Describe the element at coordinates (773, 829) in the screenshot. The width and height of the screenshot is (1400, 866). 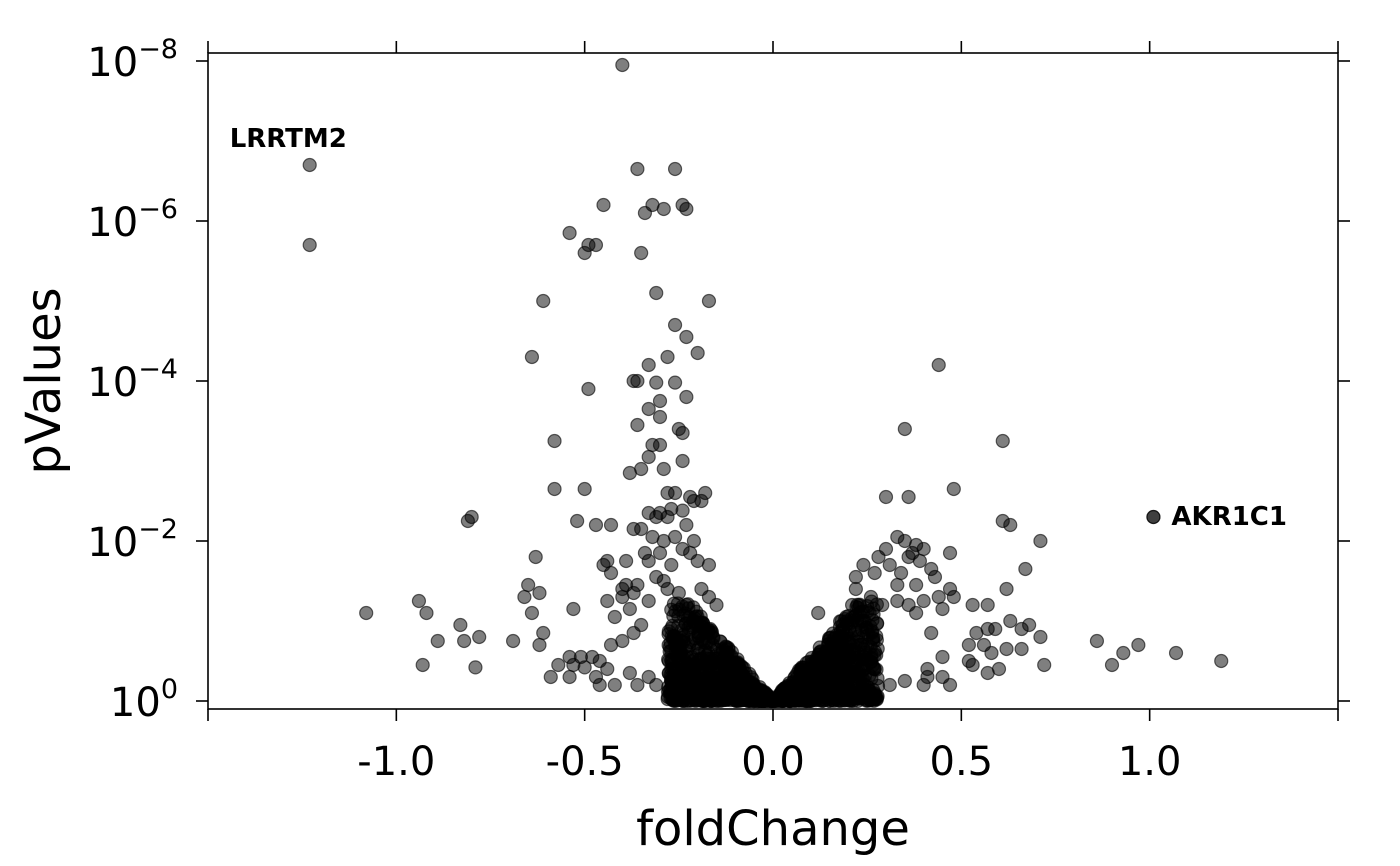
I see `x-axis-title: foldChange` at that location.